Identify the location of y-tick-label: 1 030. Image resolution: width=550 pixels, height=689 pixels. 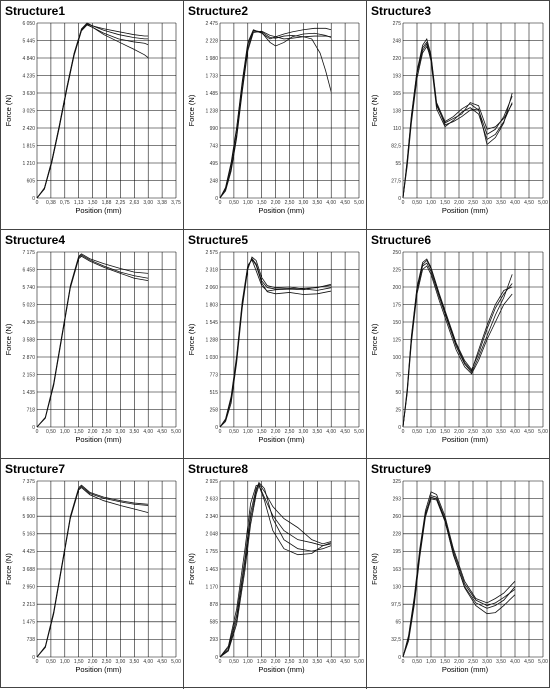
(211, 358).